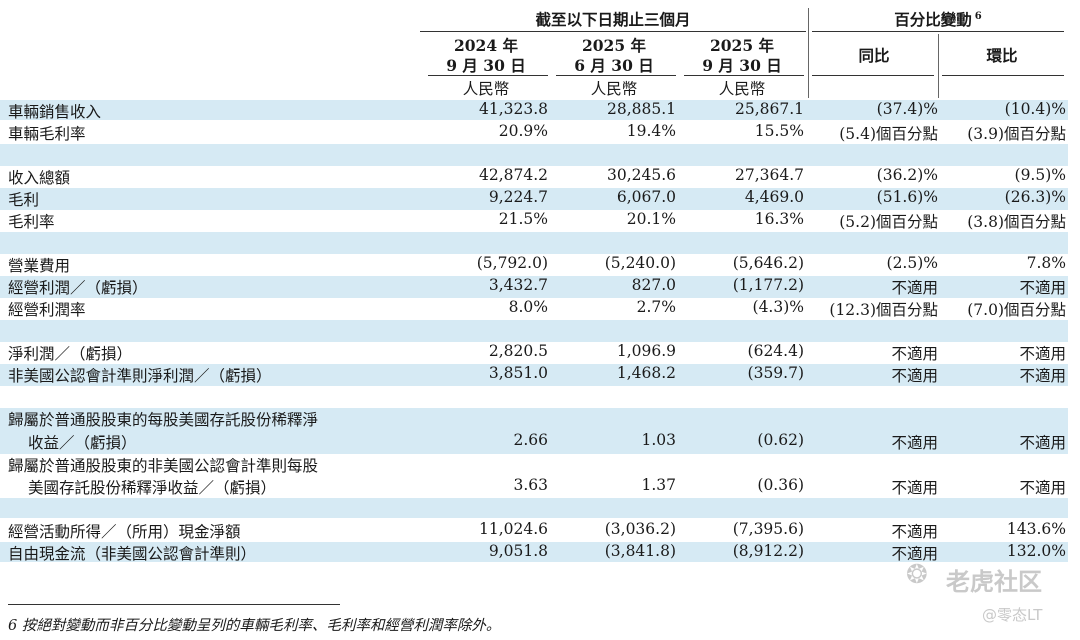 Image resolution: width=1080 pixels, height=640 pixels. I want to click on cell-2025-q3: (5,646.2), so click(768, 263).